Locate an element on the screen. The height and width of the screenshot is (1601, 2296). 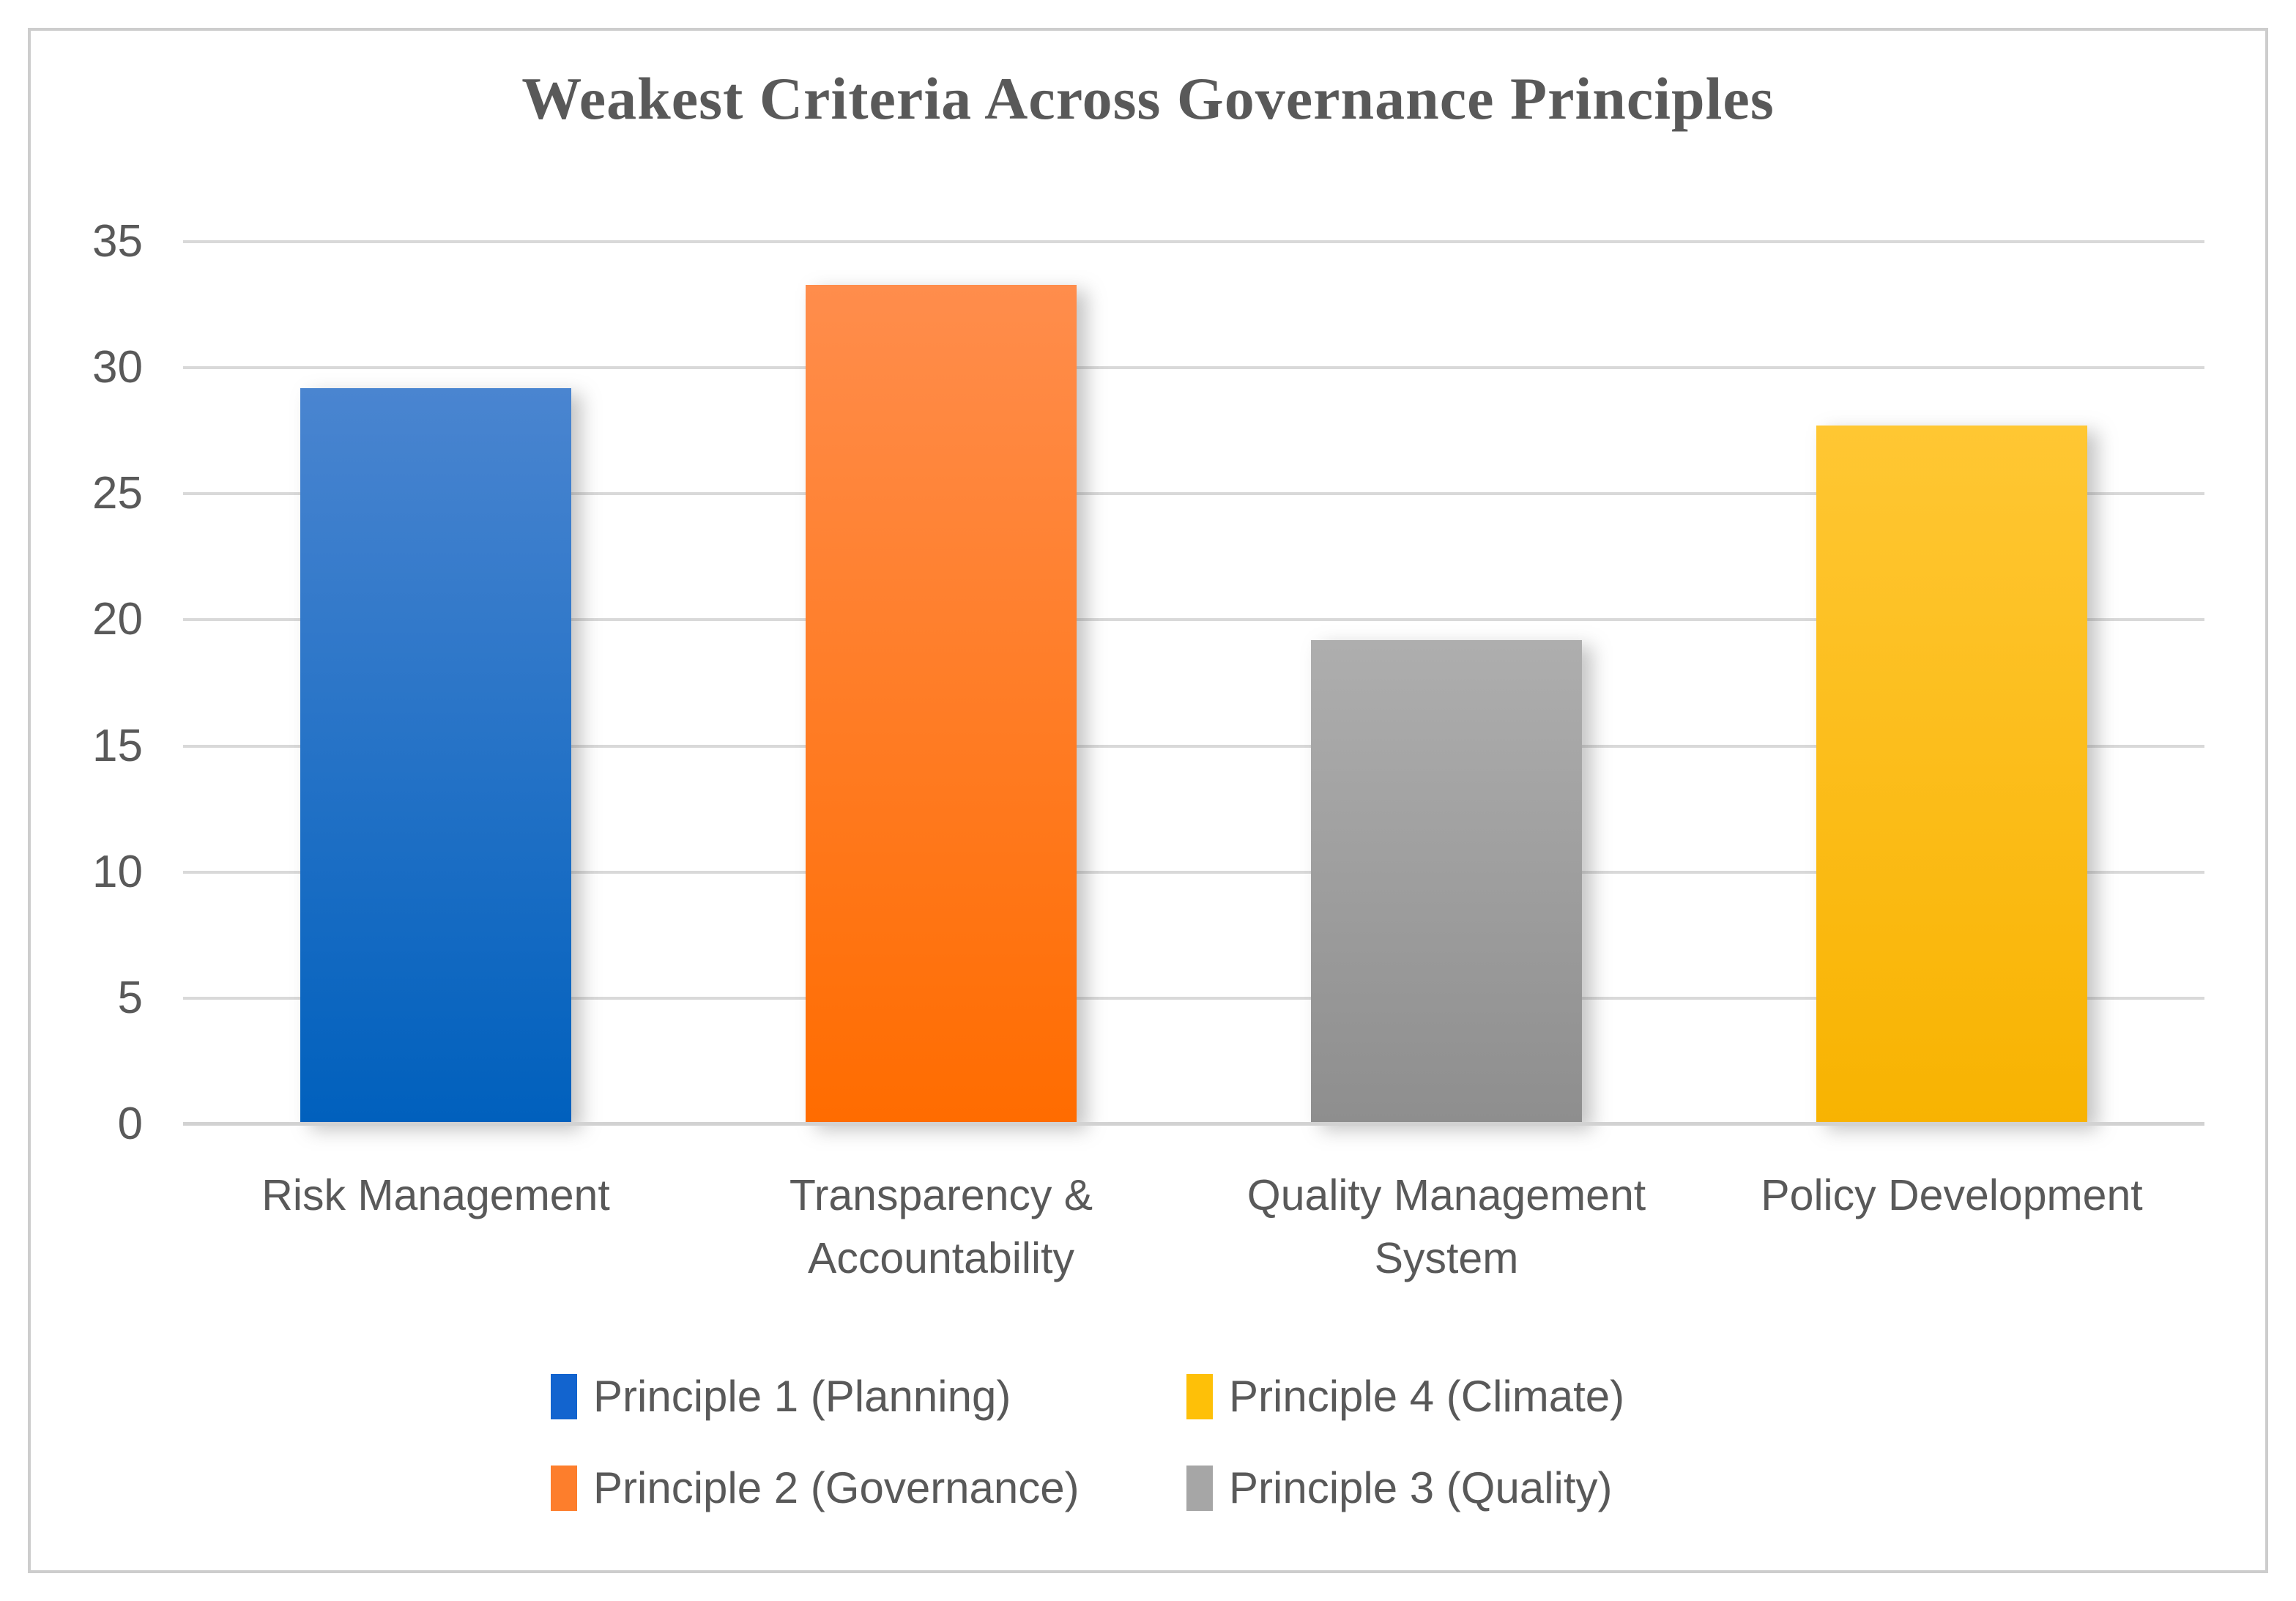
y-tick-label-20: 20 is located at coordinates (117, 620).